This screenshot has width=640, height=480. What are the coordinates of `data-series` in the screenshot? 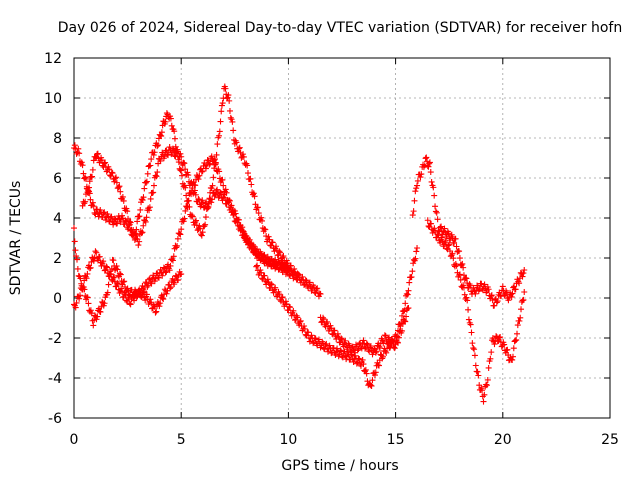 It's located at (476, 311).